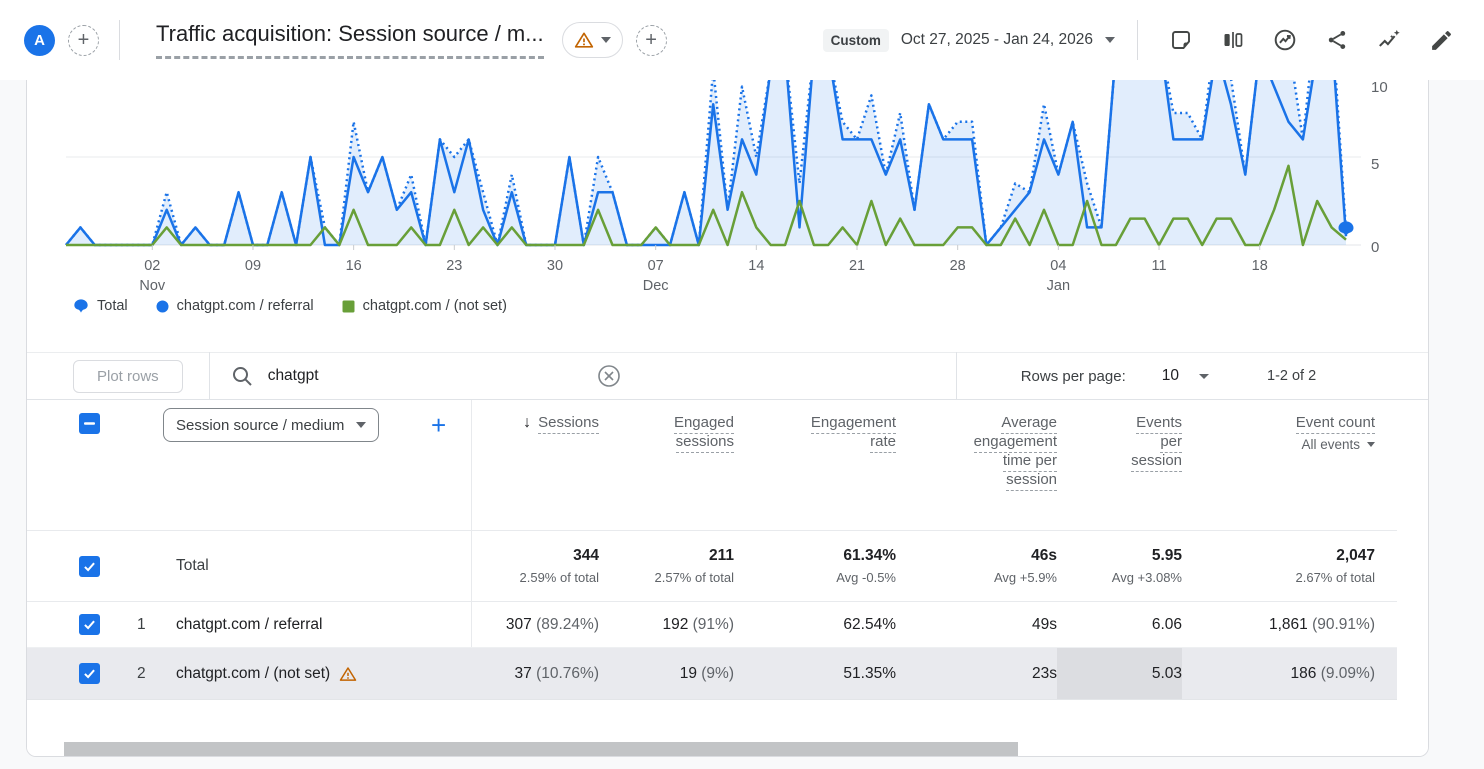 The width and height of the screenshot is (1484, 769). I want to click on row-number: 1, so click(141, 624).